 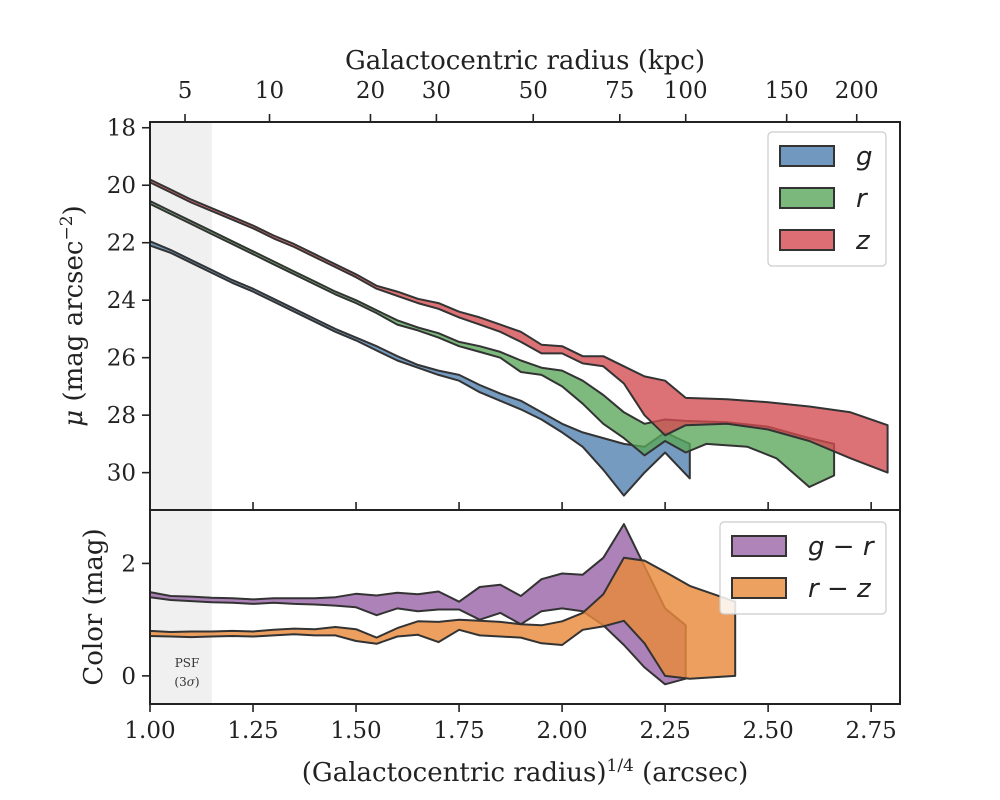 I want to click on legend-entry: g − r, so click(x=842, y=547).